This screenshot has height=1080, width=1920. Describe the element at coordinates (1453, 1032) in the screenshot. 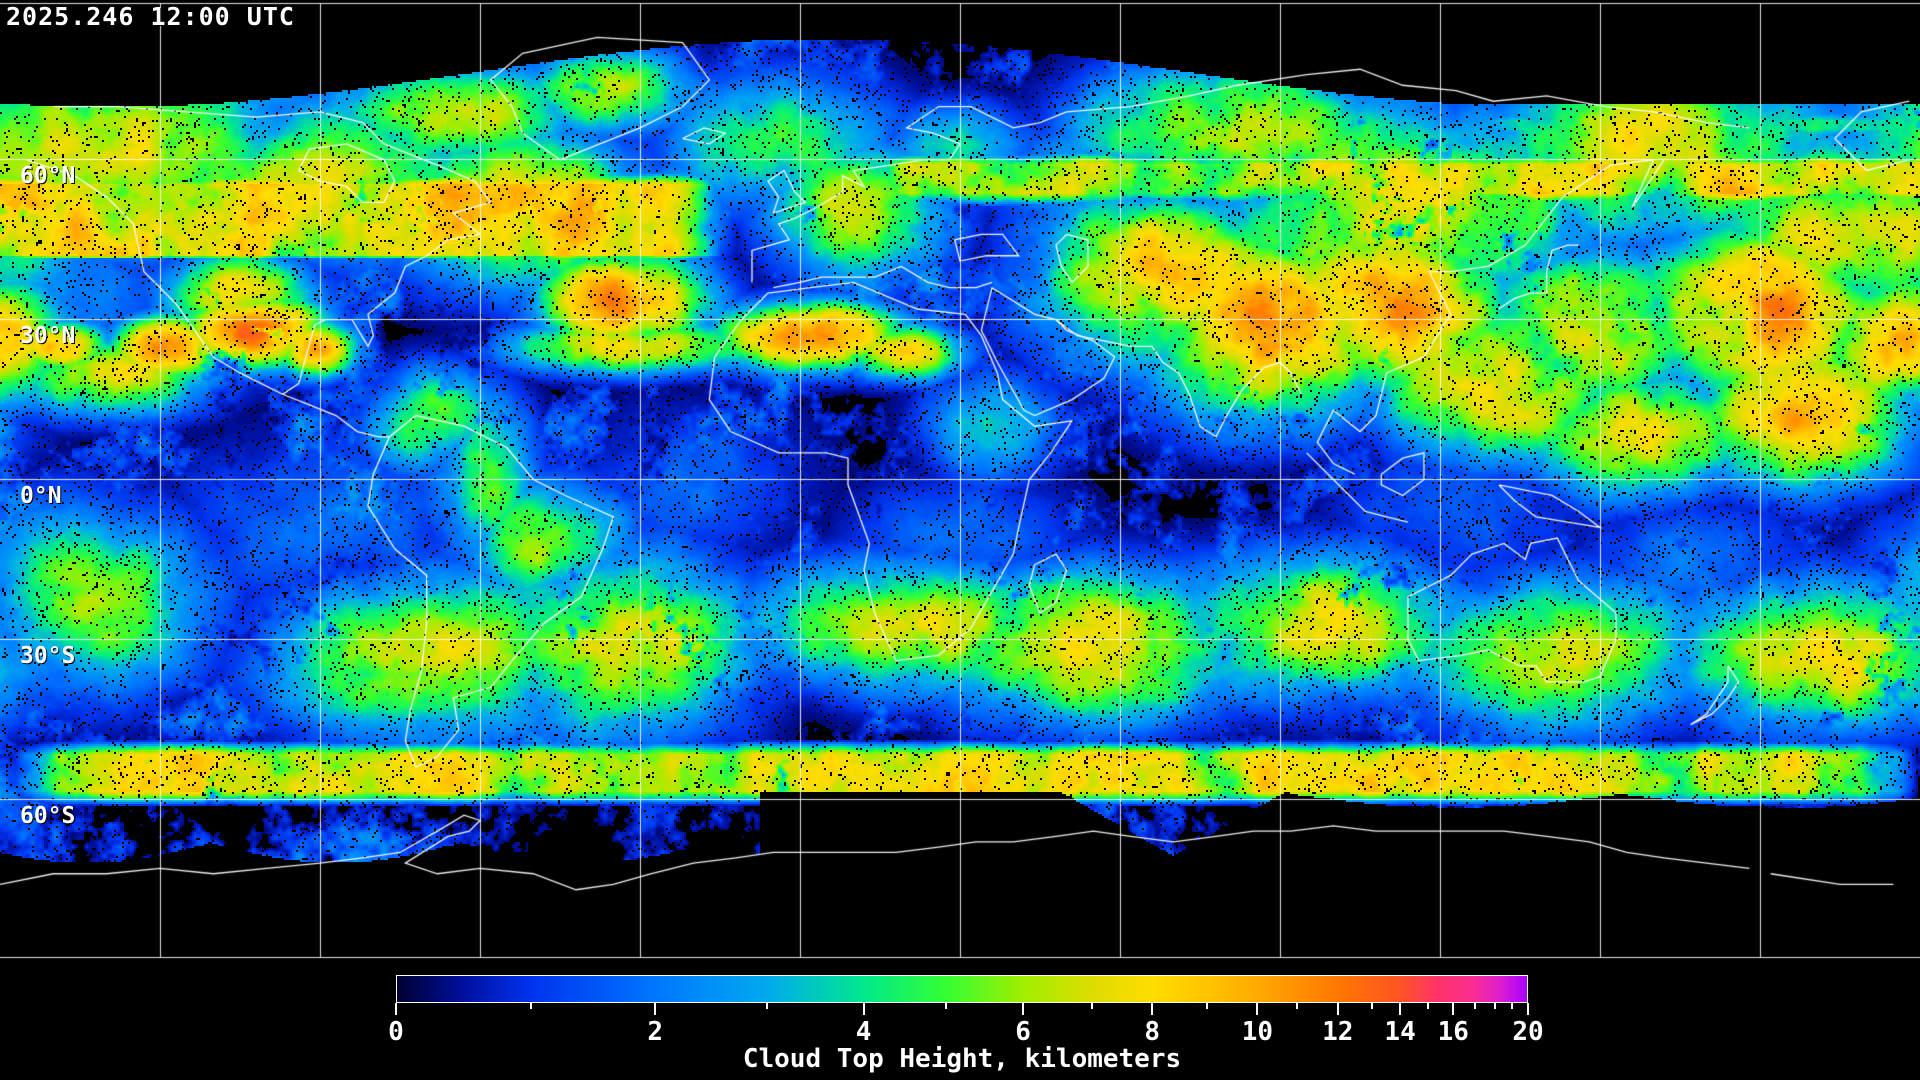

I see `colorbar-tick-label: 16` at that location.